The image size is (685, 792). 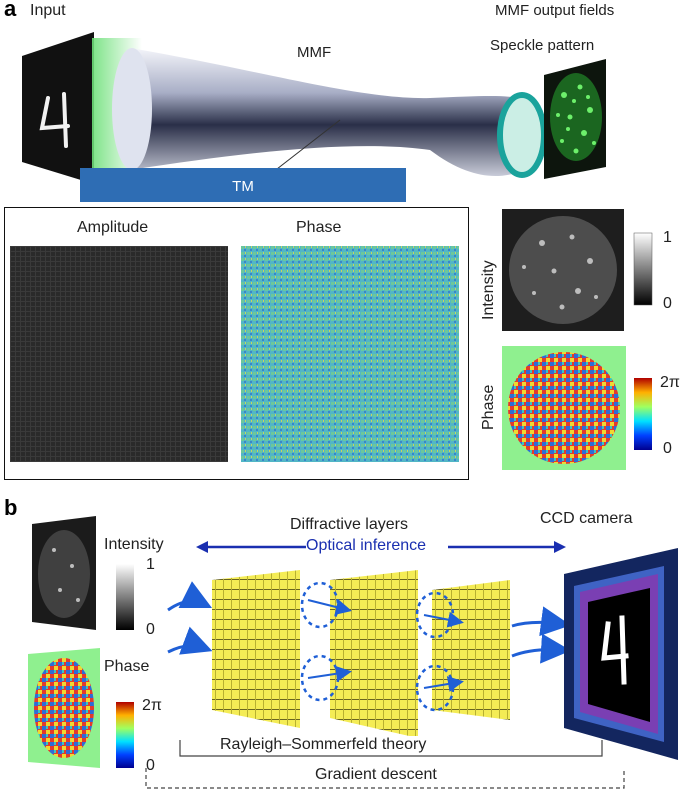 What do you see at coordinates (329, 119) in the screenshot?
I see `mmf-fiber` at bounding box center [329, 119].